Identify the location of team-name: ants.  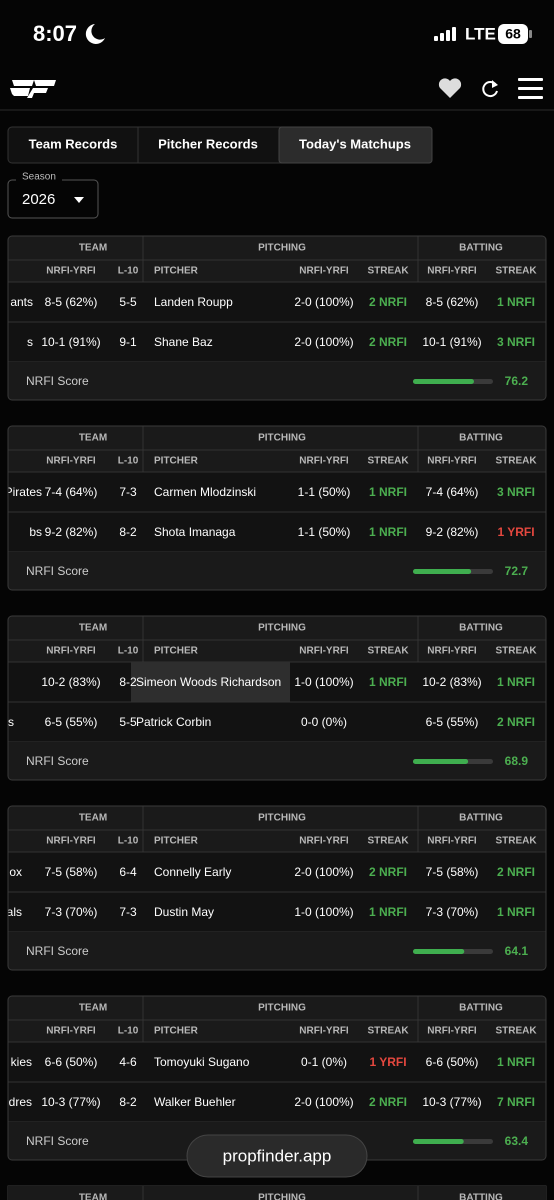
(21, 302).